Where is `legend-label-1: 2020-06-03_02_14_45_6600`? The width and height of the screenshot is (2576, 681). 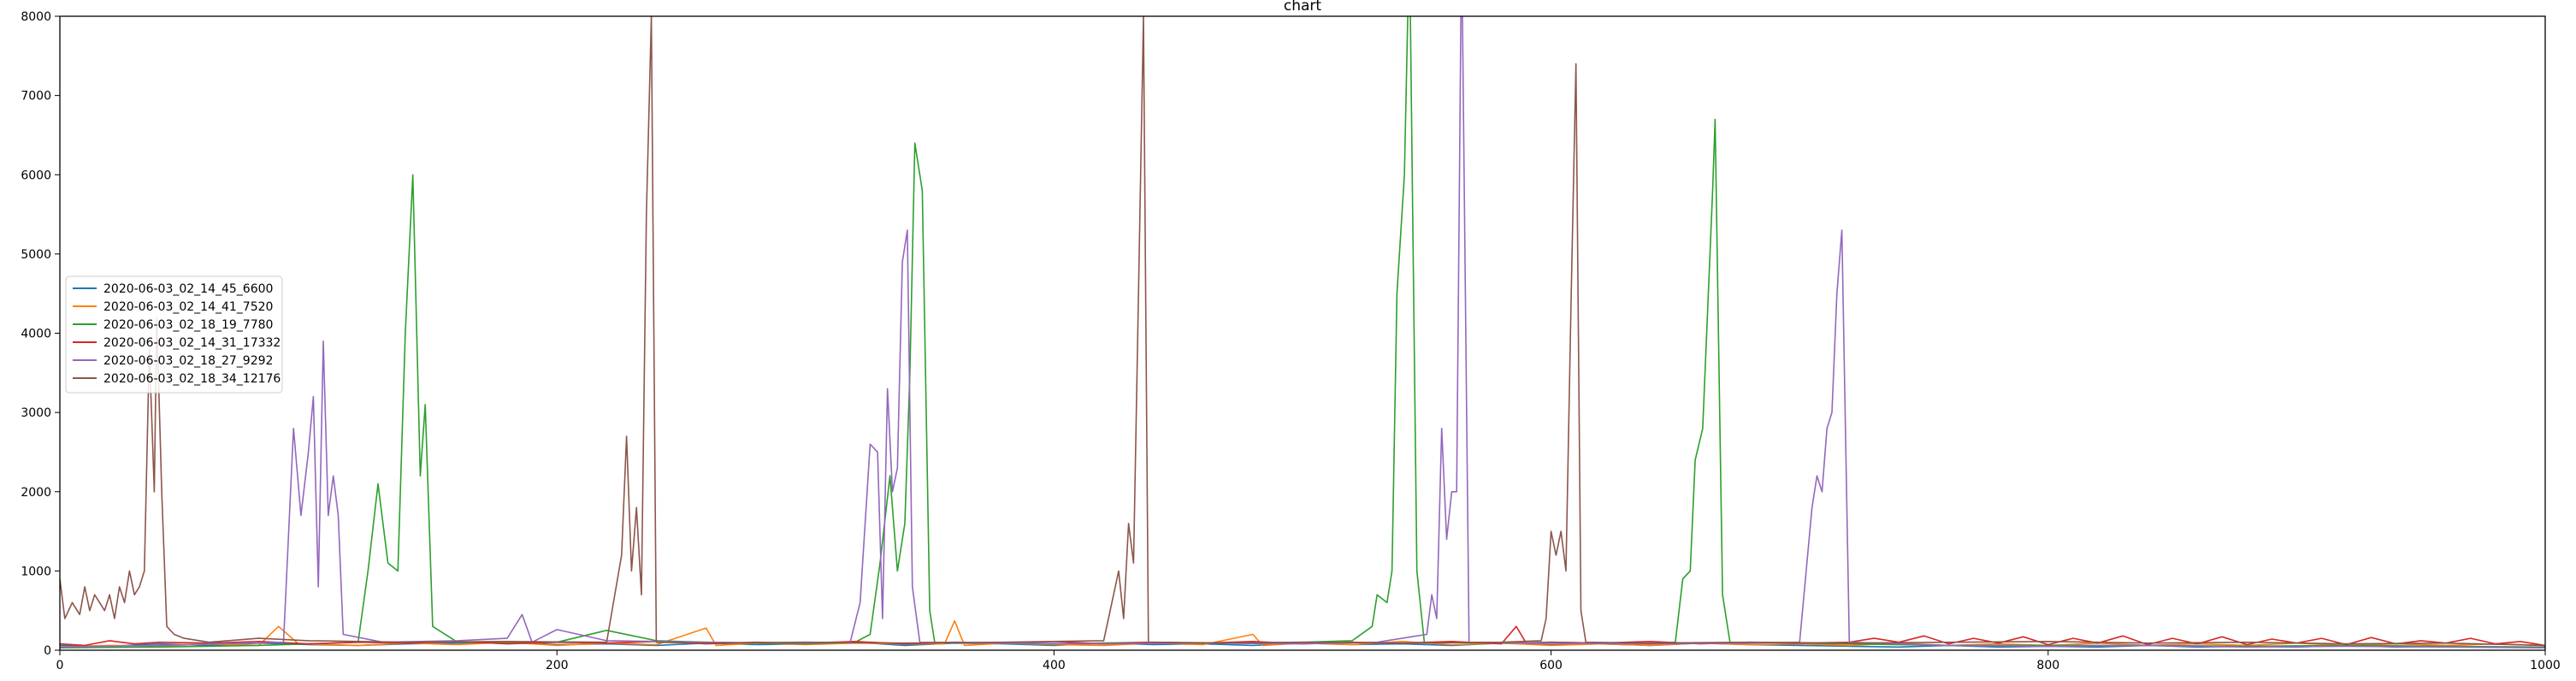
legend-label-1: 2020-06-03_02_14_45_6600 is located at coordinates (188, 289).